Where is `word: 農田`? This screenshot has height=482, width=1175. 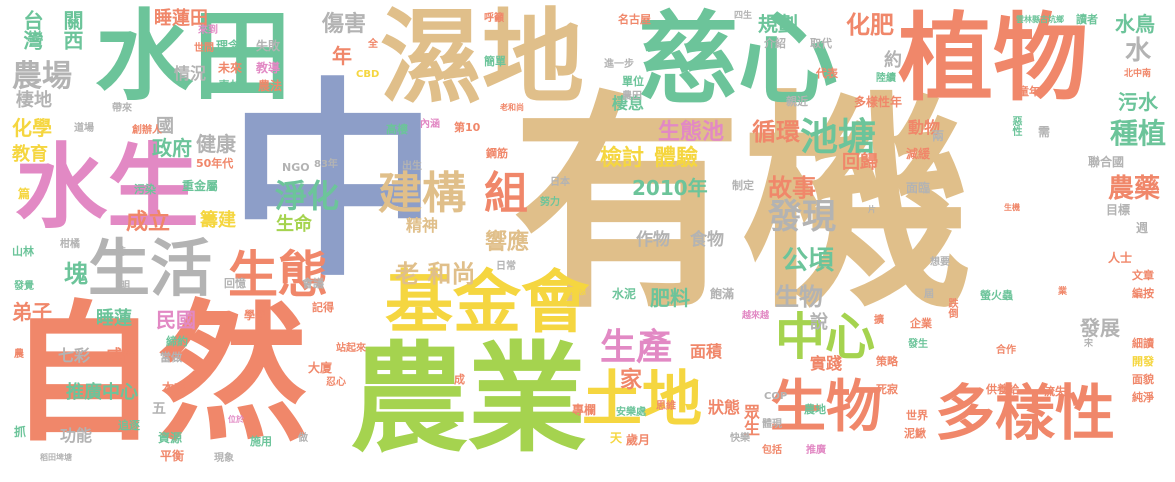 word: 農田 is located at coordinates (632, 96).